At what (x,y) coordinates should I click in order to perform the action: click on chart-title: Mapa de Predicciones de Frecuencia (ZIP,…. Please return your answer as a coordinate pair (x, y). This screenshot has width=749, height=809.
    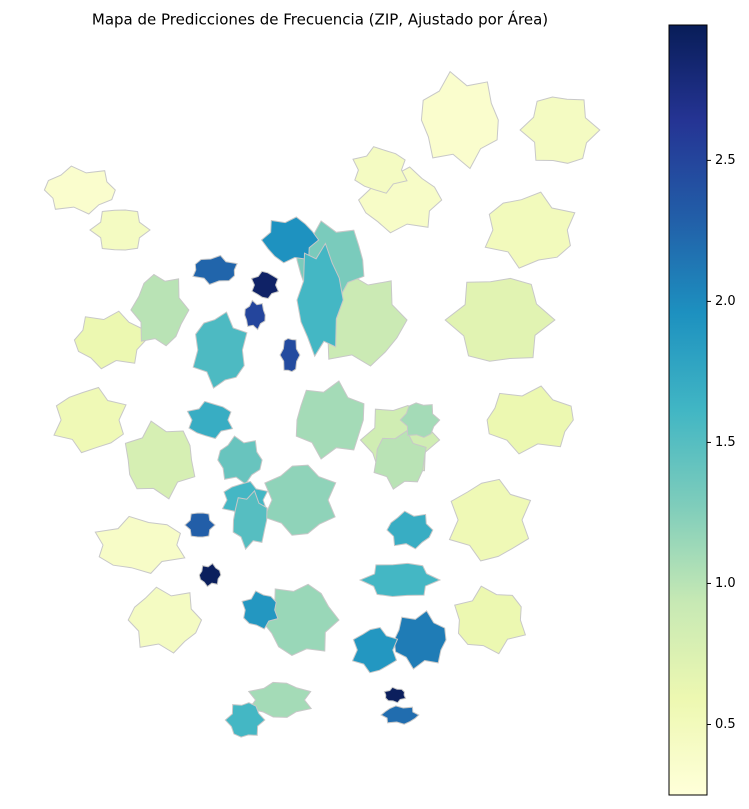
    Looking at the image, I should click on (320, 19).